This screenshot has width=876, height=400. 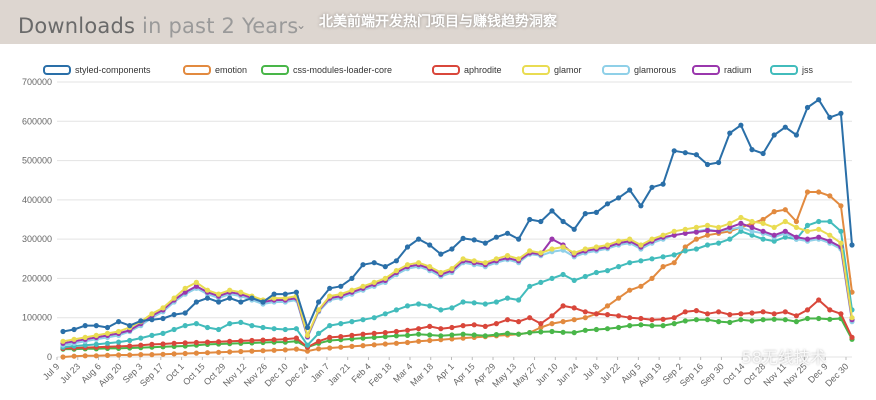 What do you see at coordinates (37, 278) in the screenshot?
I see `y-tick-label: 200000` at bounding box center [37, 278].